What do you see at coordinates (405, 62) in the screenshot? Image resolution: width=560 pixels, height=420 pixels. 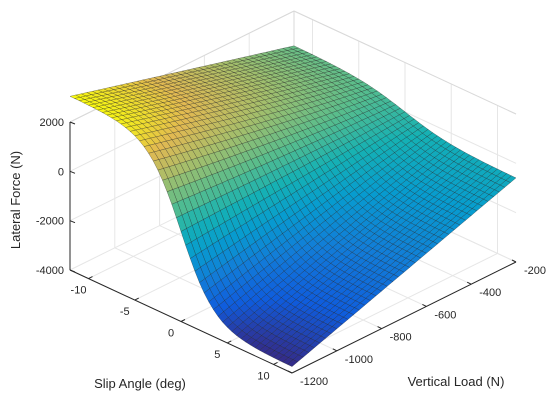 I see `box-edge` at bounding box center [405, 62].